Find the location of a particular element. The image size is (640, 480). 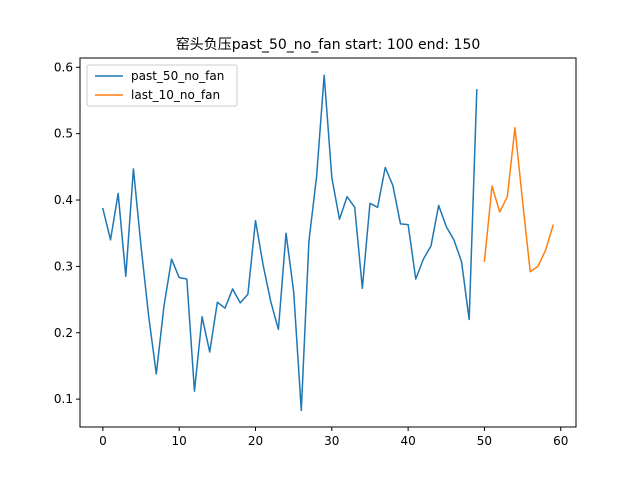

y-tick-label: 0.6 is located at coordinates (63, 67).